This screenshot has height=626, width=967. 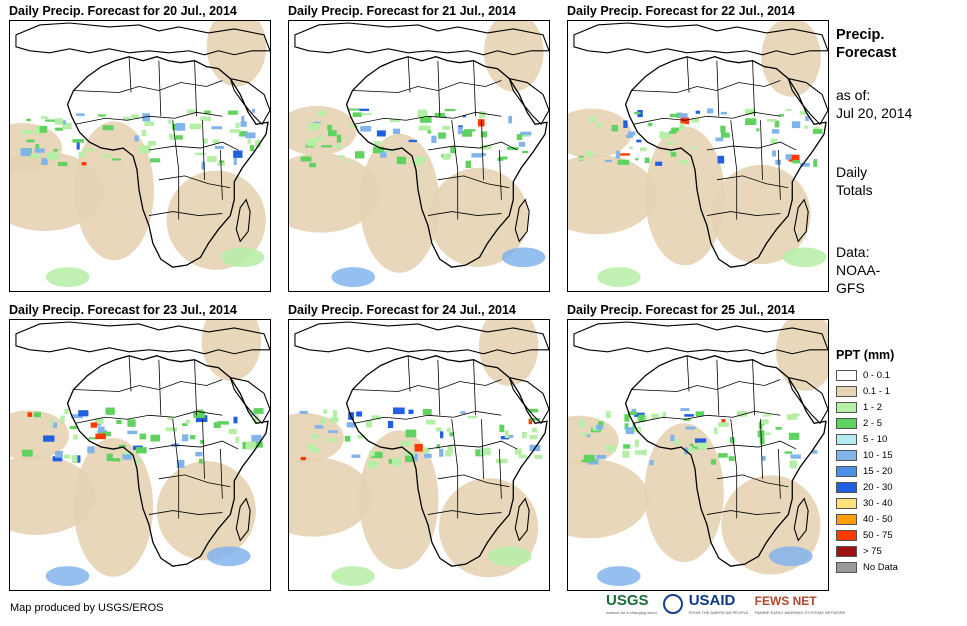 What do you see at coordinates (681, 11) in the screenshot?
I see `panel-title: Daily Precip. Forecast for 22 Jul., 2014` at bounding box center [681, 11].